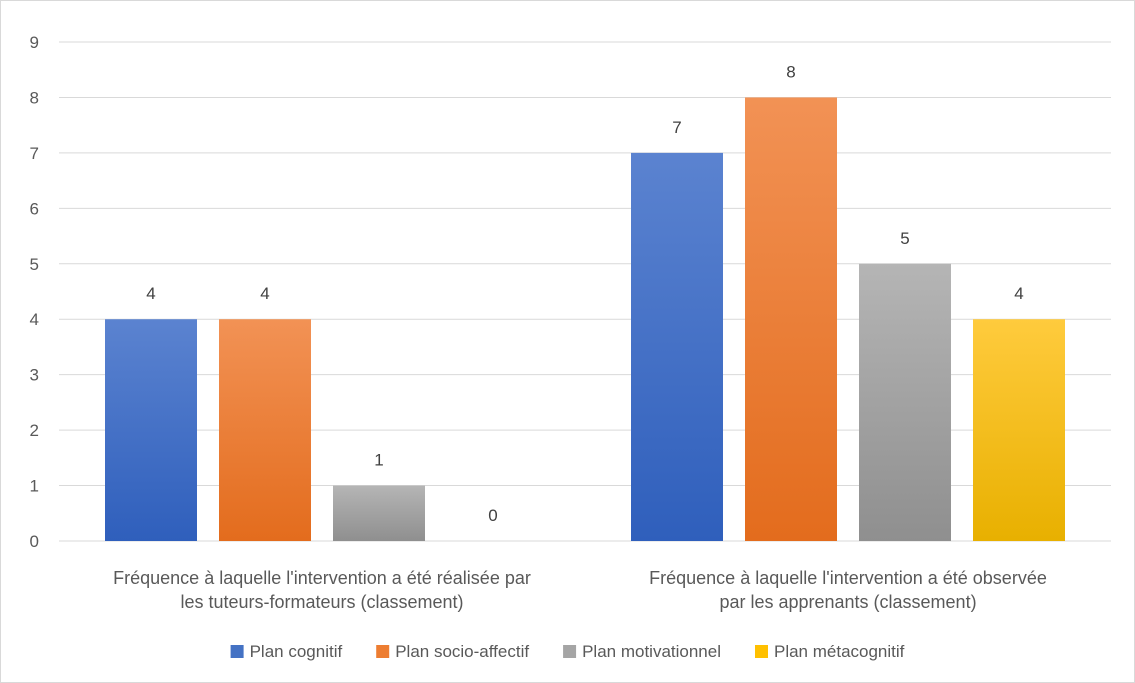 Image resolution: width=1135 pixels, height=683 pixels. Describe the element at coordinates (383, 651) in the screenshot. I see `legend-swatch-plan-socio-affectif` at that location.